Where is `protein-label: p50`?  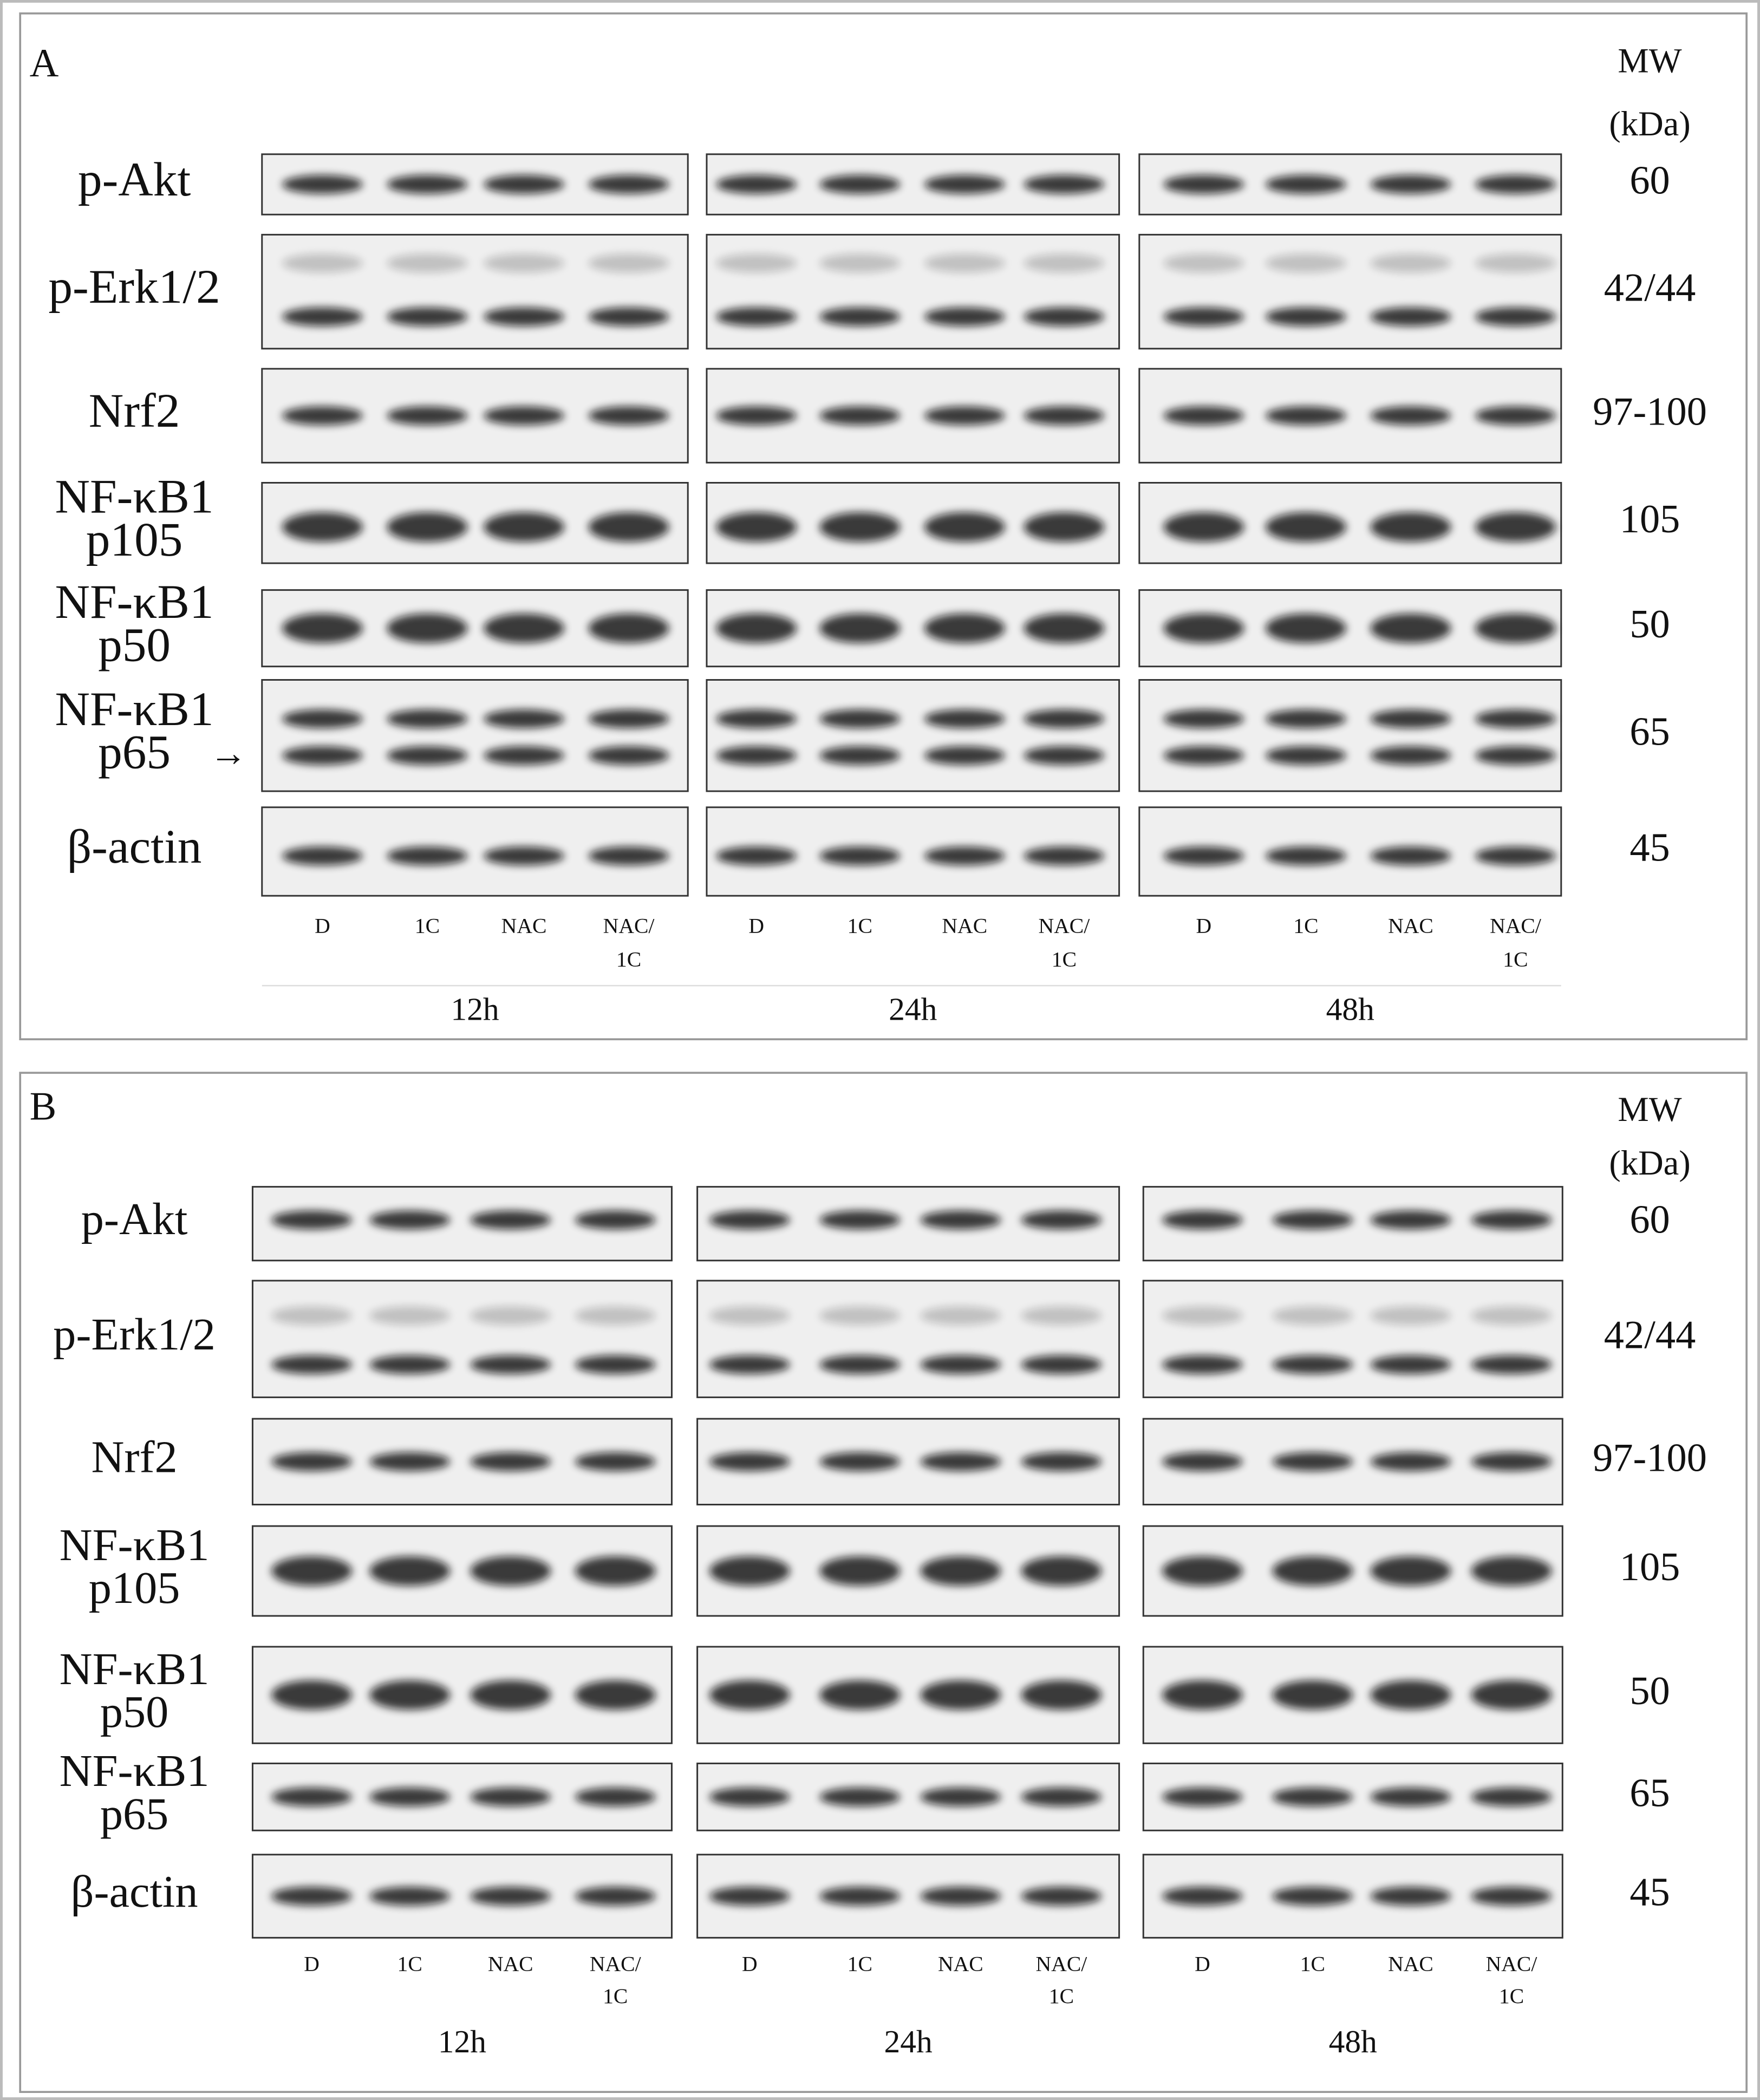 protein-label: p50 is located at coordinates (134, 1712).